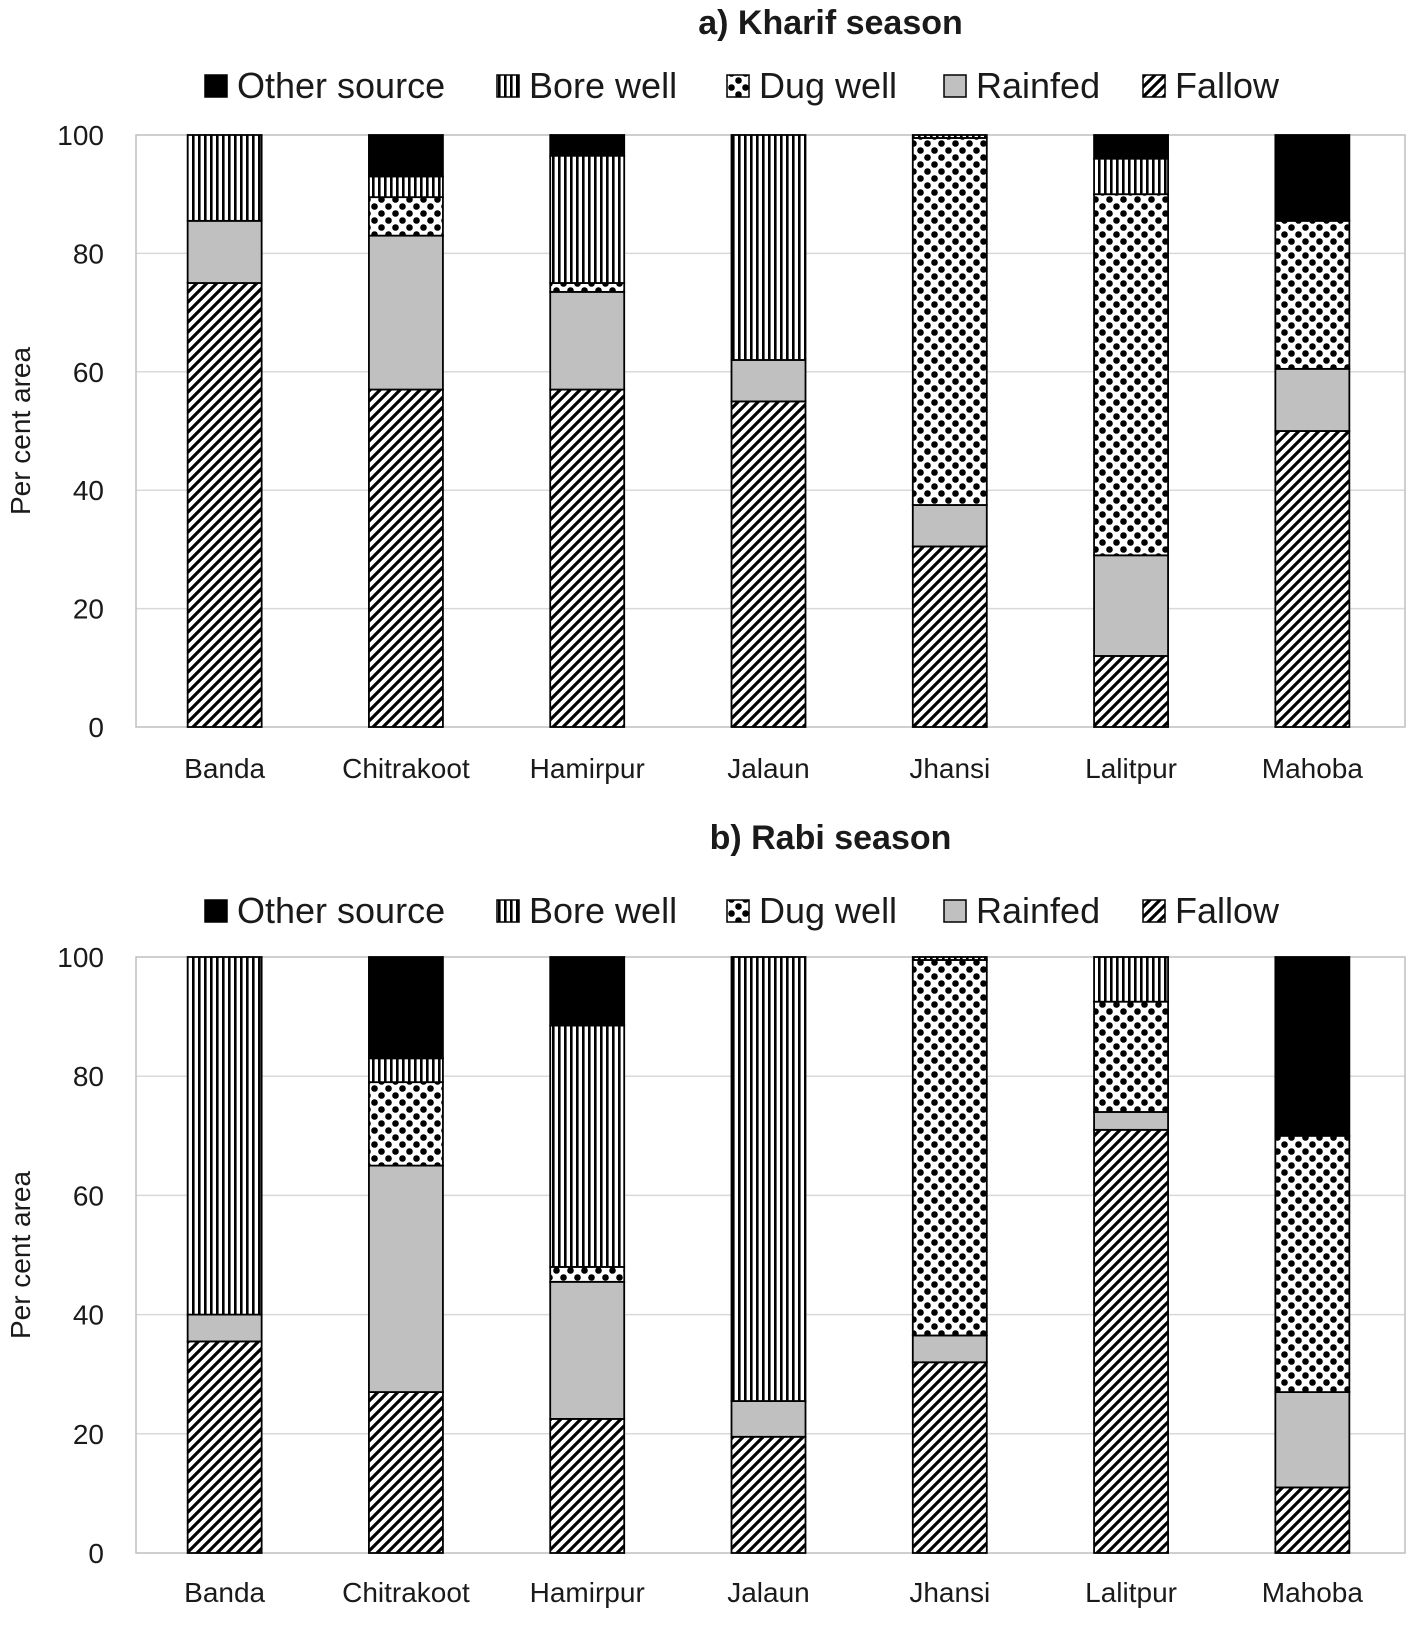  Describe the element at coordinates (96, 727) in the screenshot. I see `y-tick-label: 0` at that location.